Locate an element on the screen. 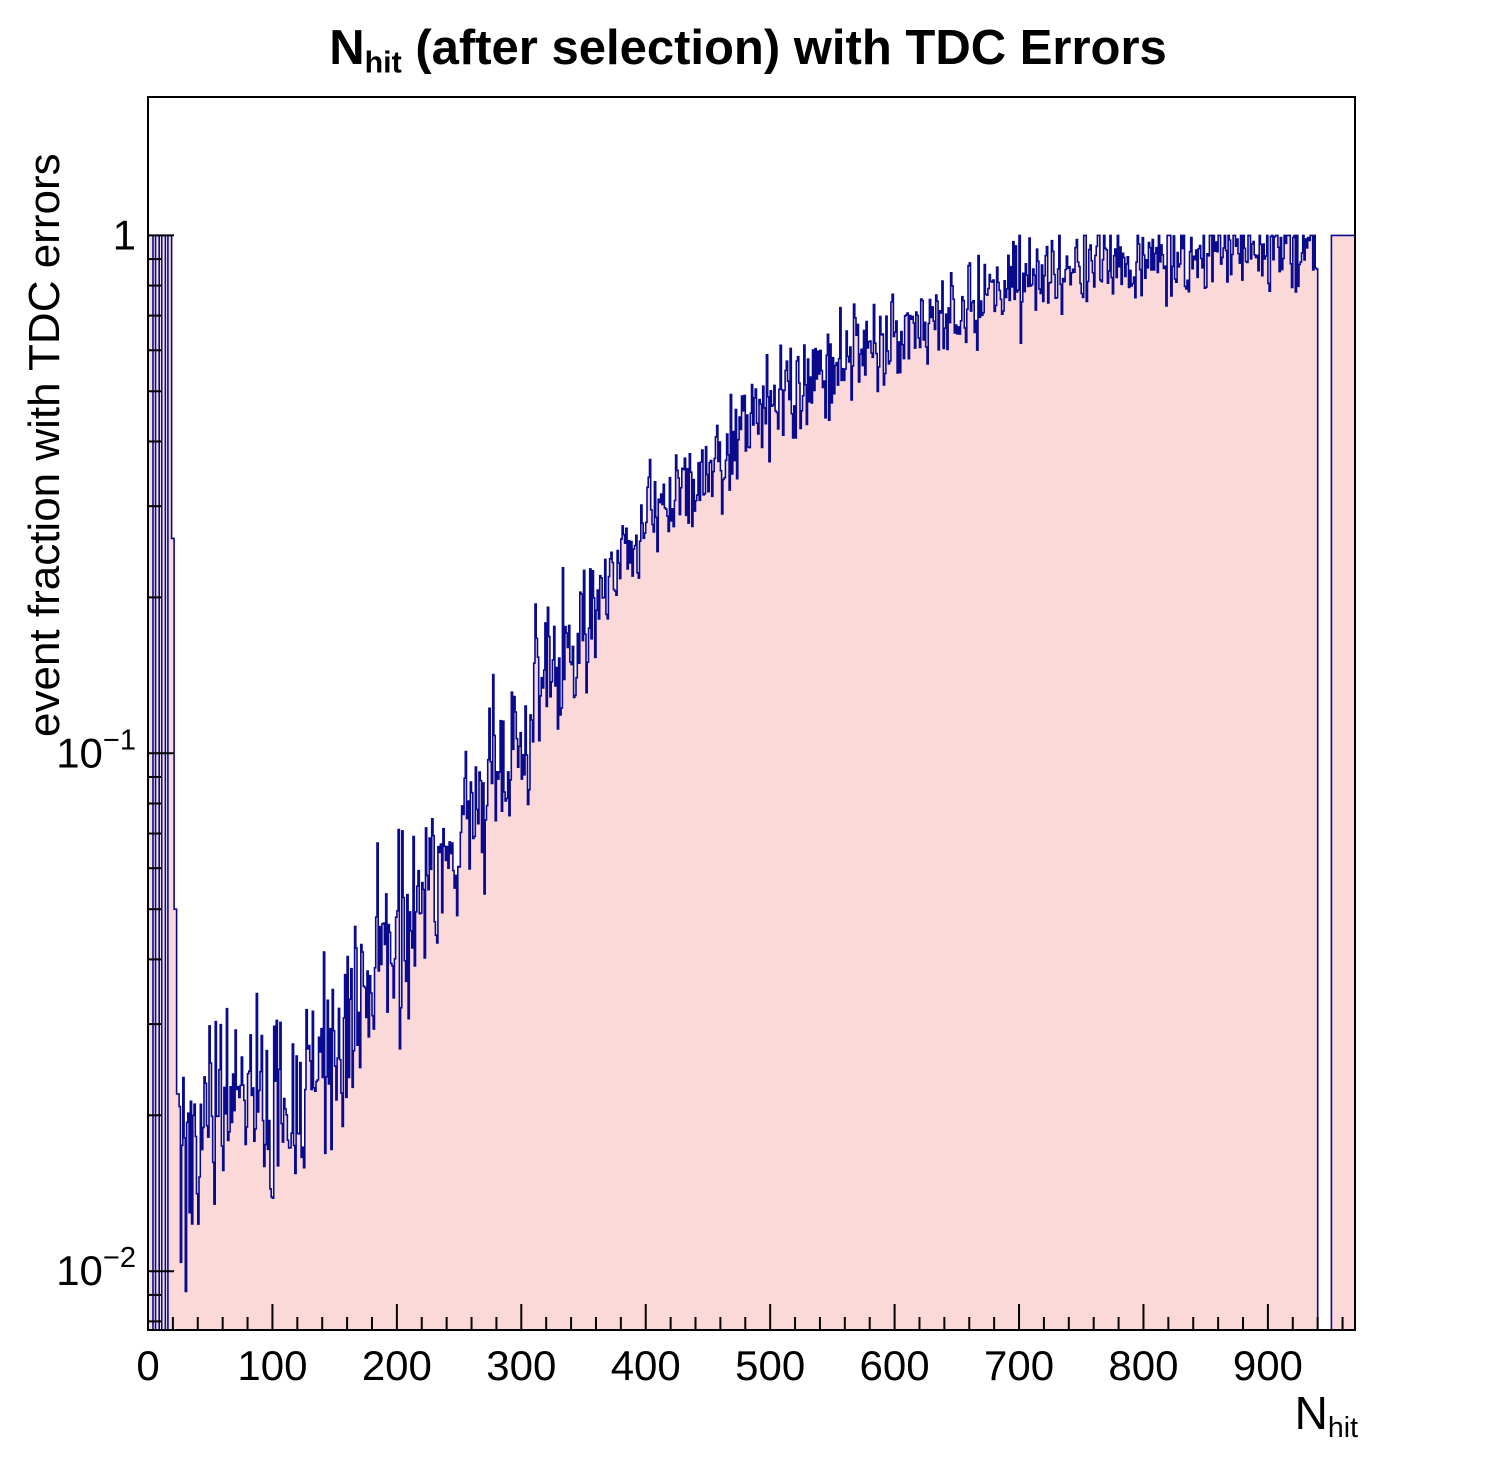 The height and width of the screenshot is (1472, 1496). y-tick-label: 10⁻² is located at coordinates (96, 1268).